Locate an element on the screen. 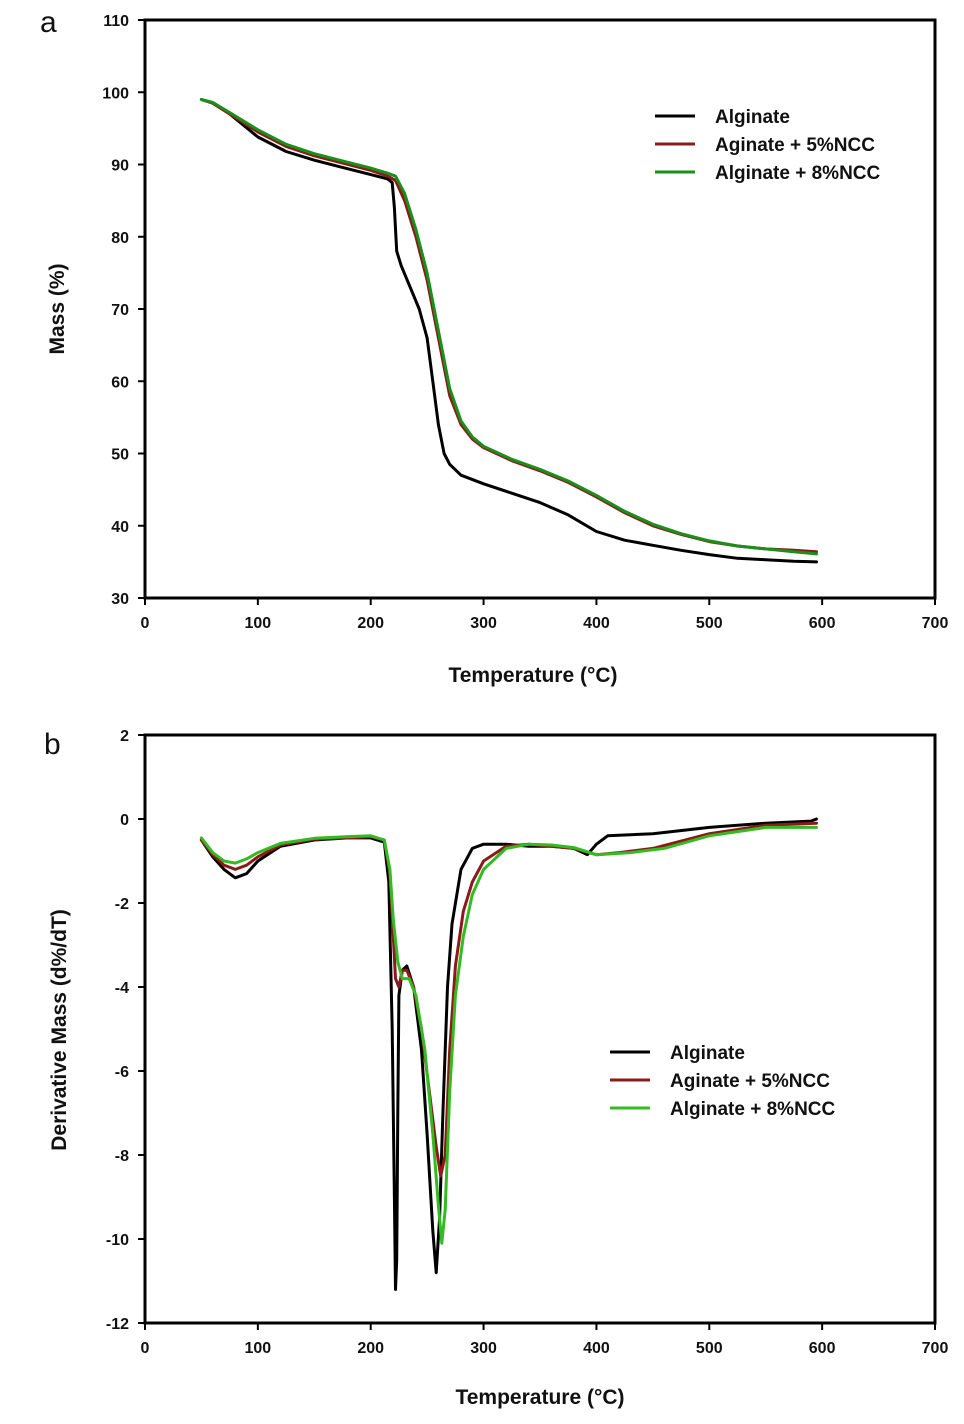 The height and width of the screenshot is (1424, 964). x-tick-label-a-100: 100 is located at coordinates (258, 623).